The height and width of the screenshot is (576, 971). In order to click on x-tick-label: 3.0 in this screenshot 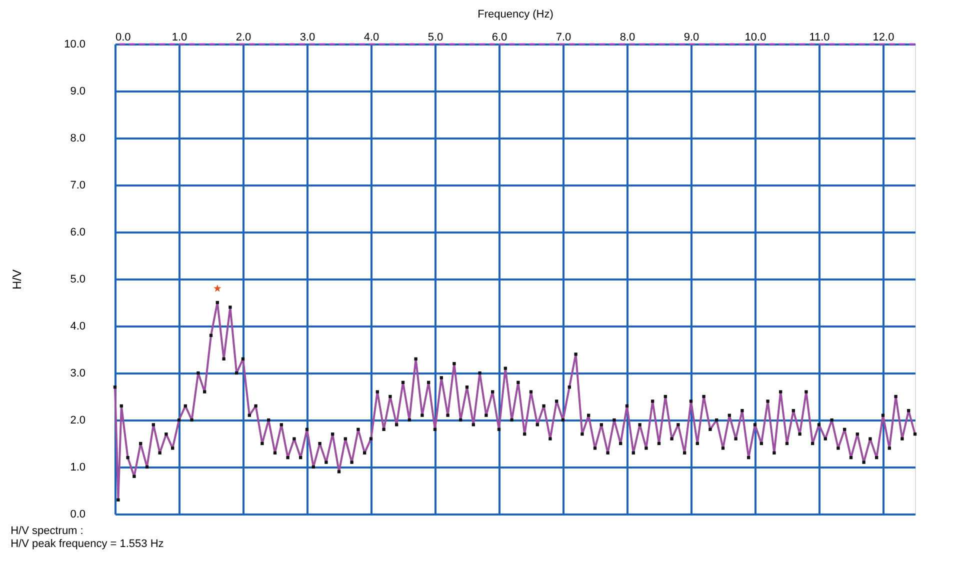, I will do `click(308, 38)`.